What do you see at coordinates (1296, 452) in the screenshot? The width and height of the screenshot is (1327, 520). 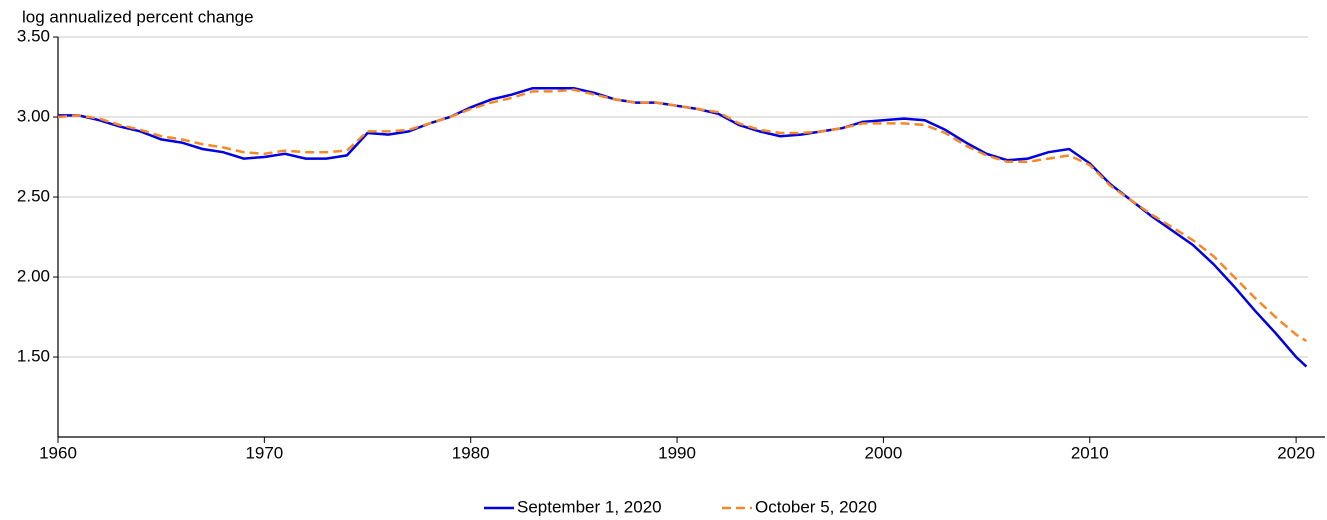 I see `x-tick-label: 2020` at bounding box center [1296, 452].